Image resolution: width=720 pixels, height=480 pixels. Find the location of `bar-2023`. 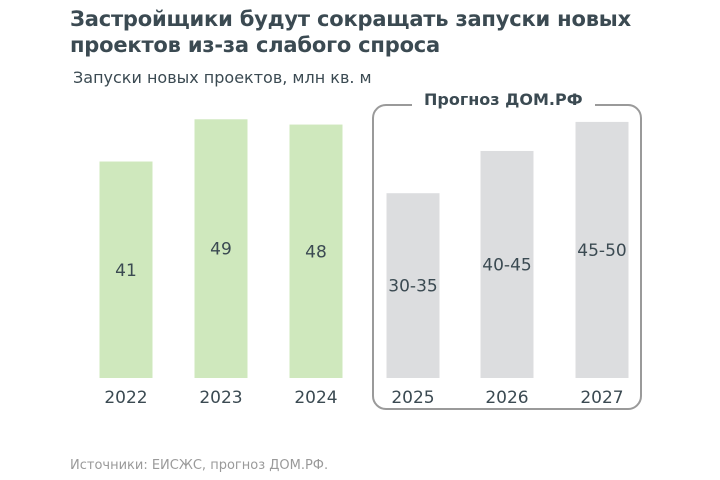

bar-2023 is located at coordinates (221, 248).